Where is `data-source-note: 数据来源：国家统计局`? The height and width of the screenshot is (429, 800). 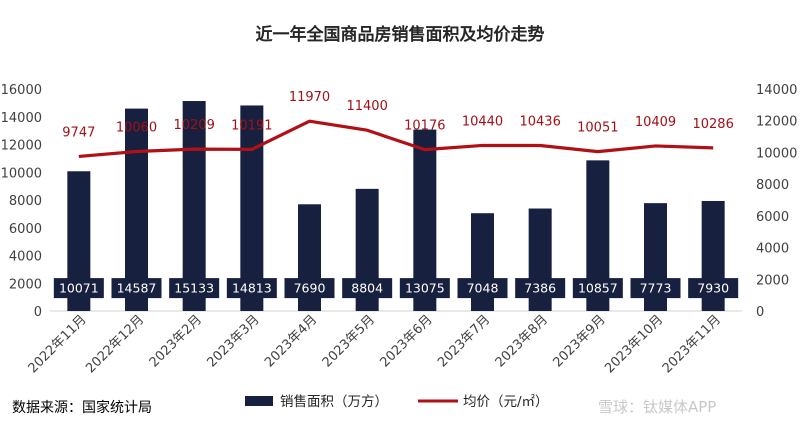 data-source-note: 数据来源：国家统计局 is located at coordinates (82, 407).